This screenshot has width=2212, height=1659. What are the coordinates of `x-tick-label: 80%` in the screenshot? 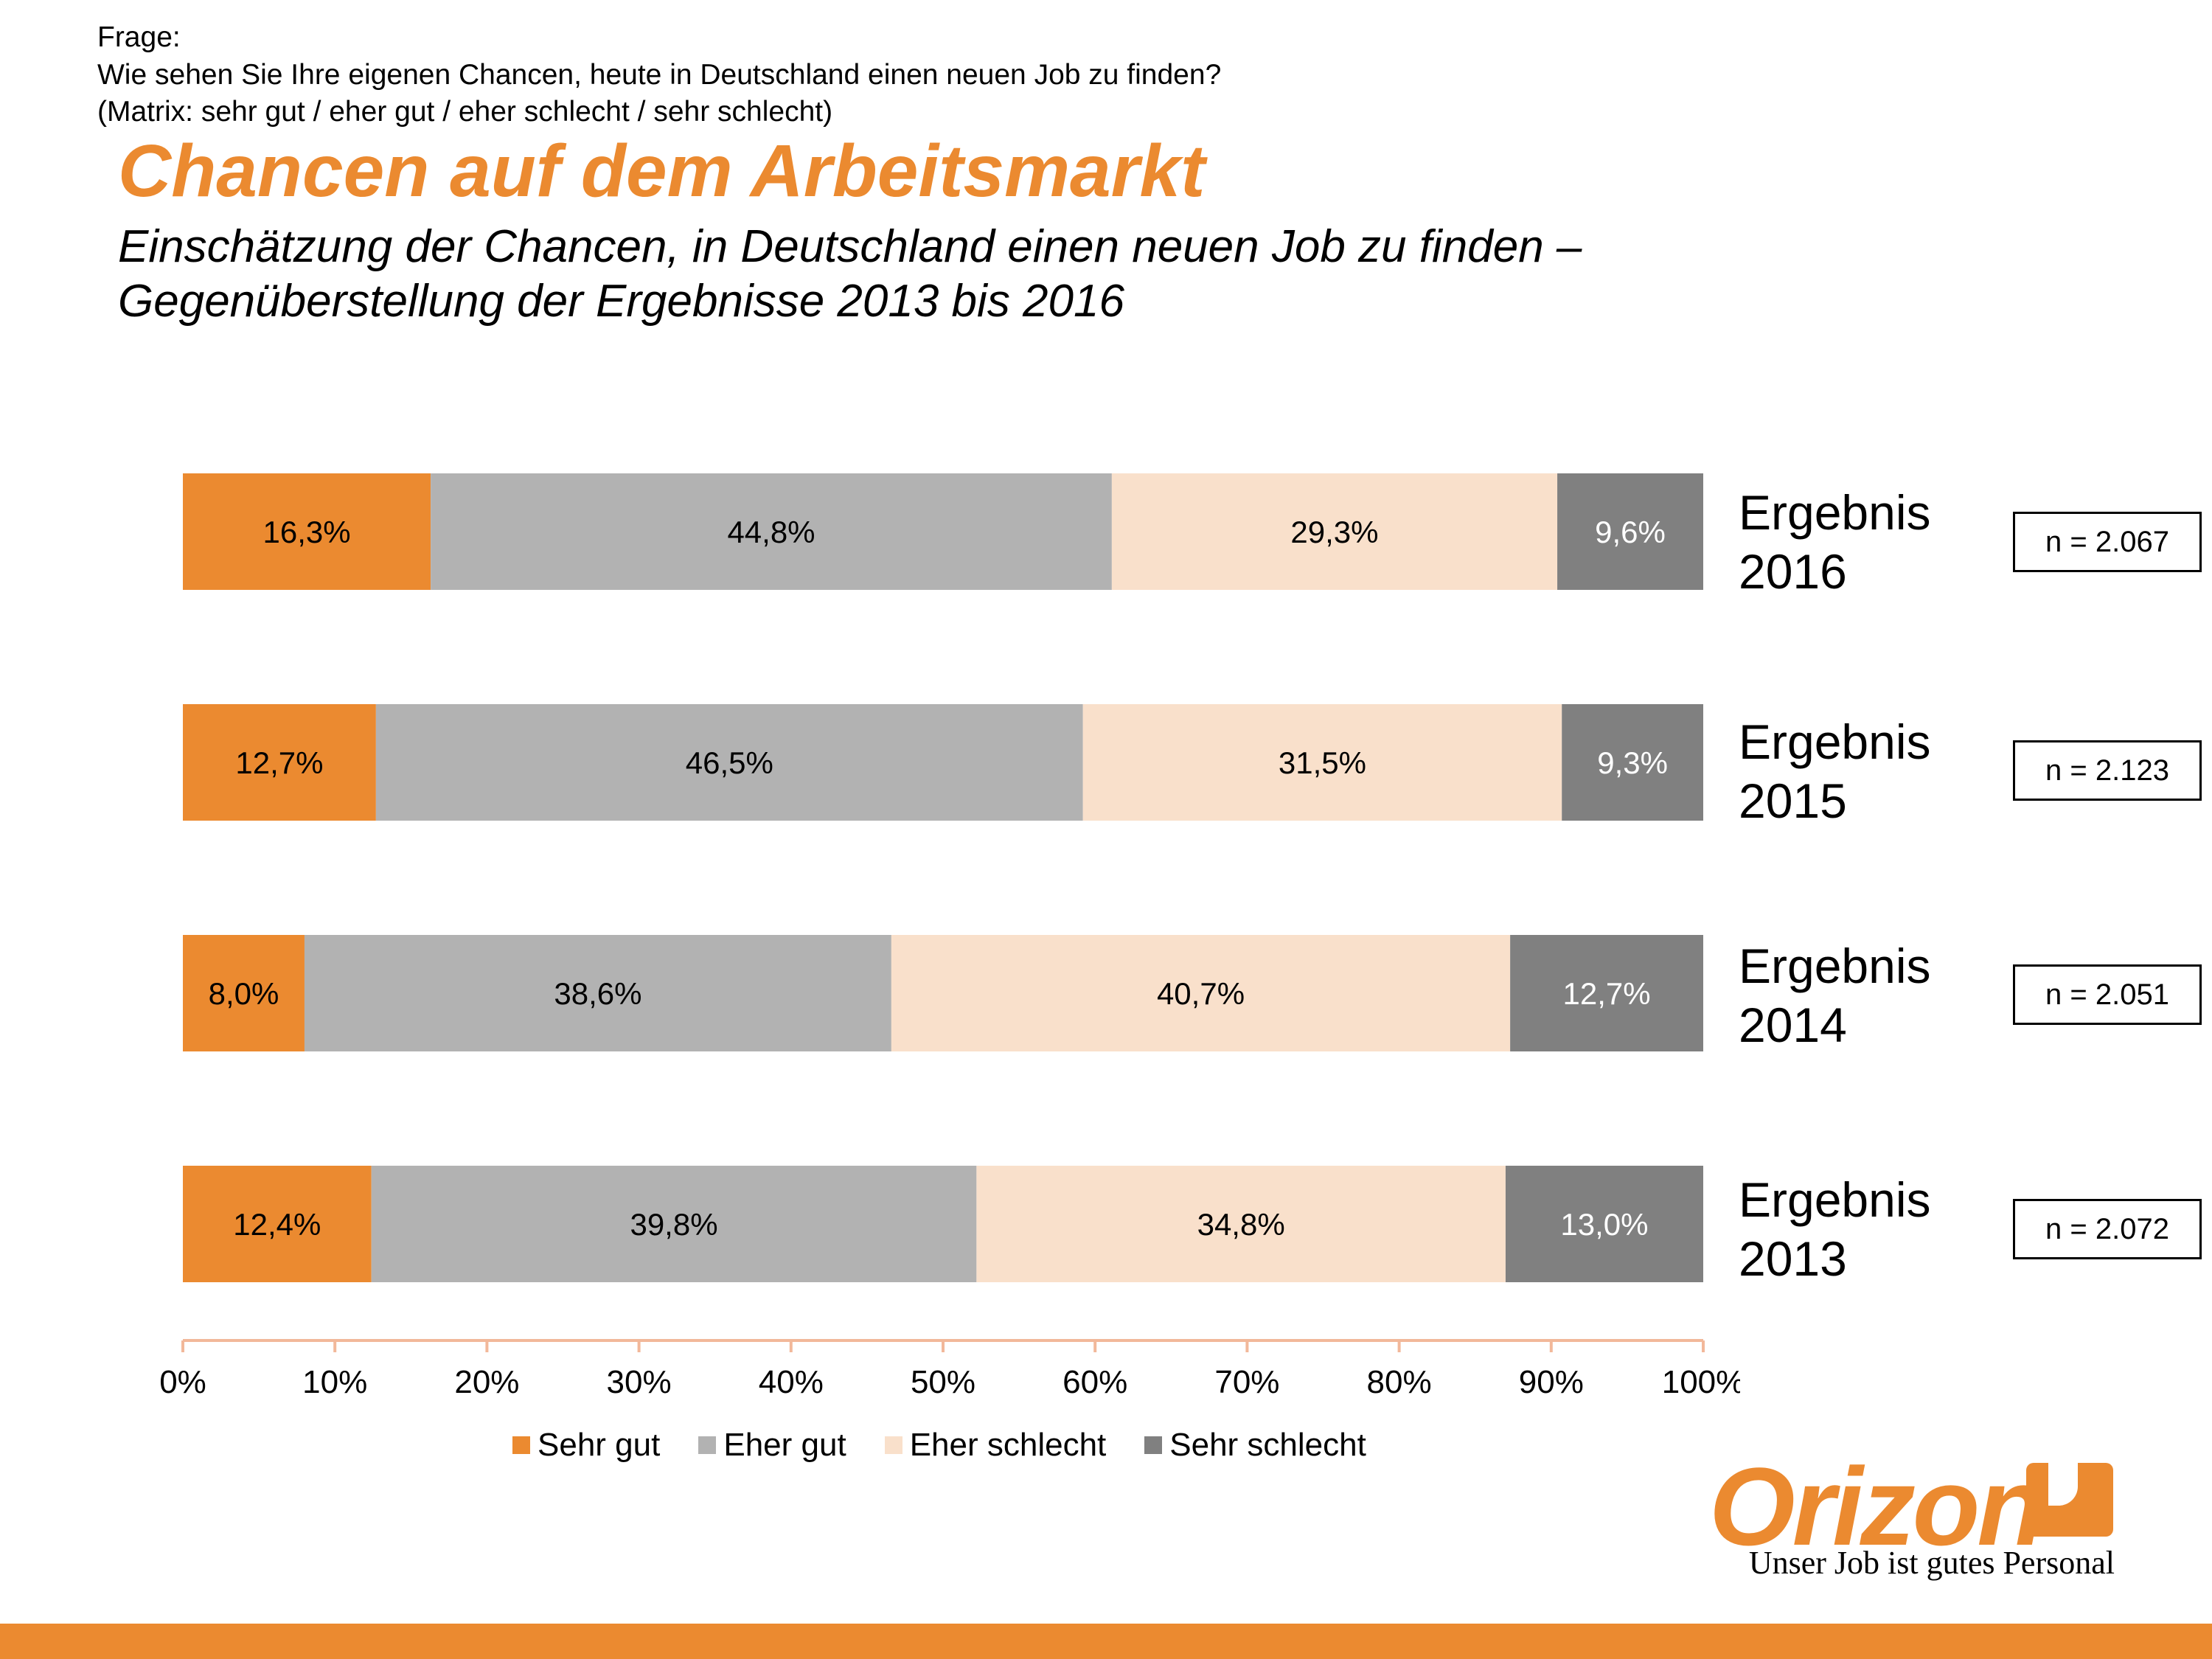 It's located at (1399, 1382).